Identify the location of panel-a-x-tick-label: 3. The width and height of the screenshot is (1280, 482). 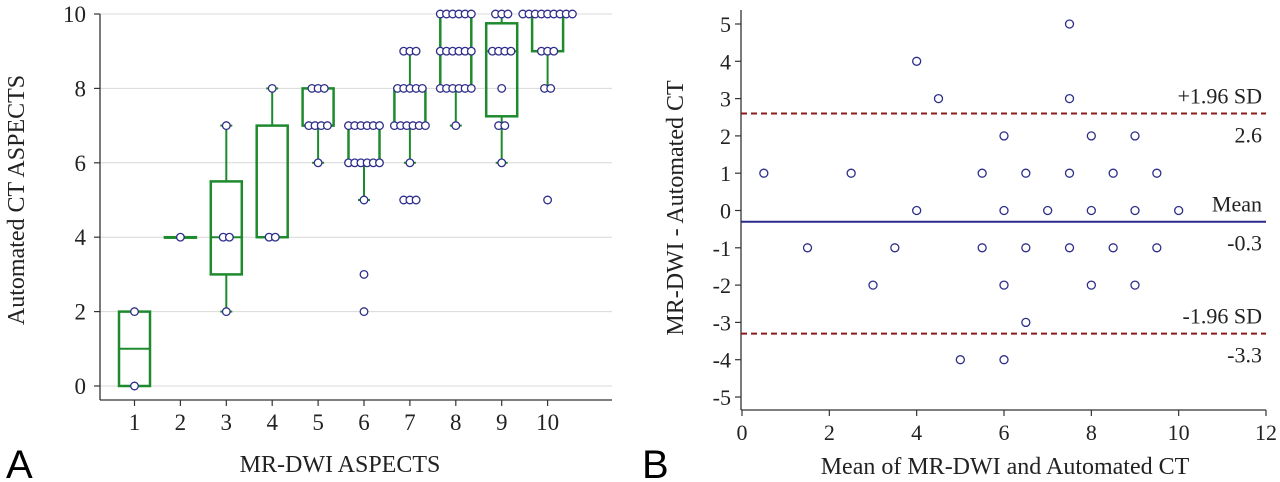
(227, 422).